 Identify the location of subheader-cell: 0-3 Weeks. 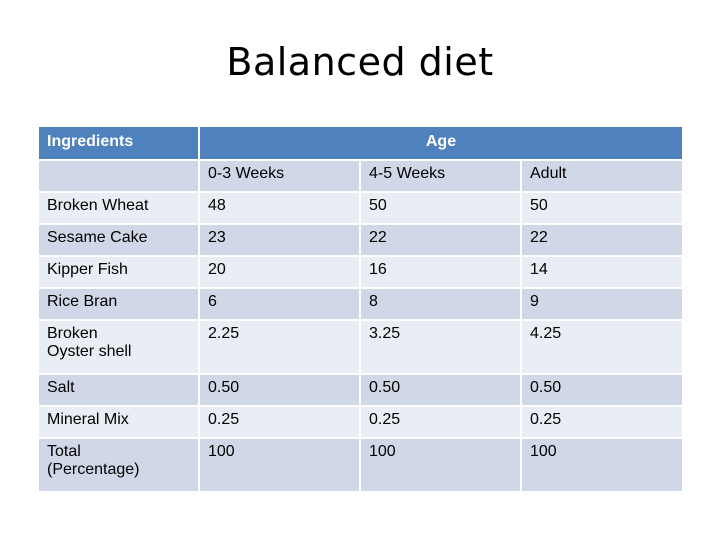
(279, 176).